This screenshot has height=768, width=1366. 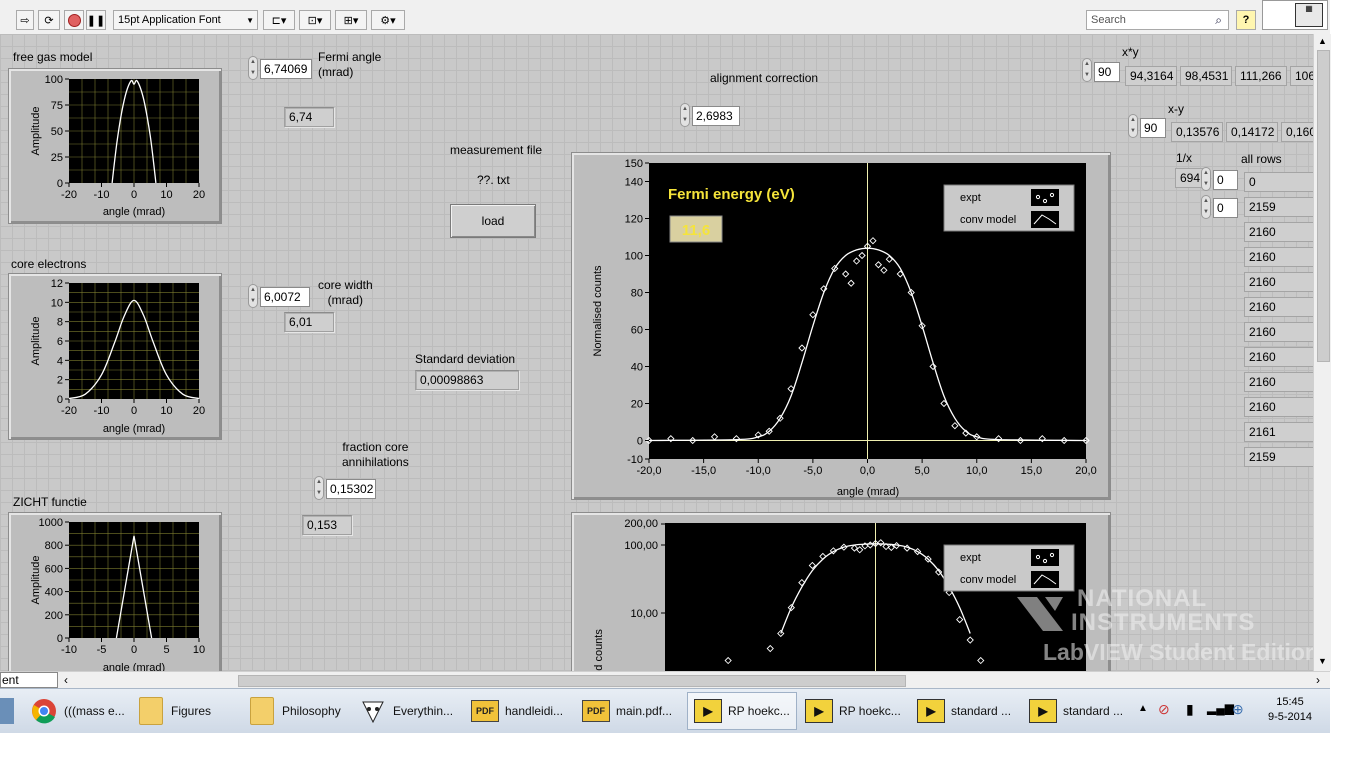 I want to click on xtick-label: -10, so click(x=102, y=195).